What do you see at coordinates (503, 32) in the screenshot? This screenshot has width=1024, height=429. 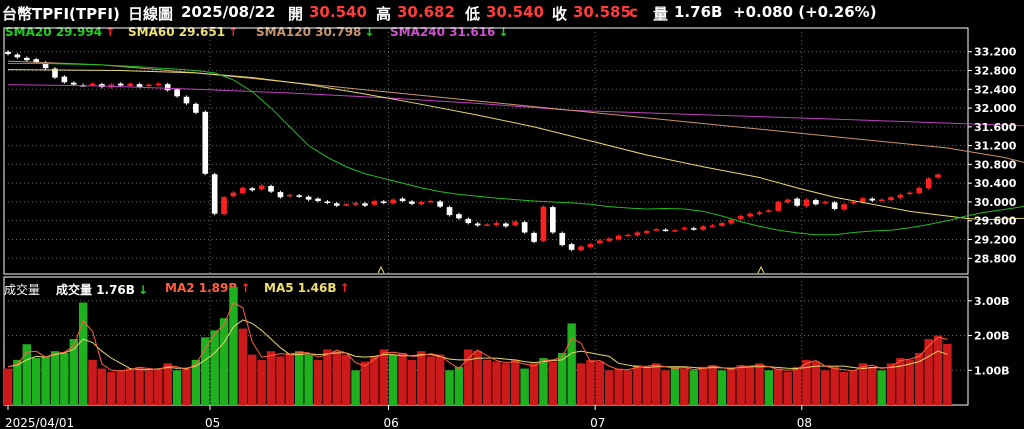 I see `arrow-down-icon: ↓` at bounding box center [503, 32].